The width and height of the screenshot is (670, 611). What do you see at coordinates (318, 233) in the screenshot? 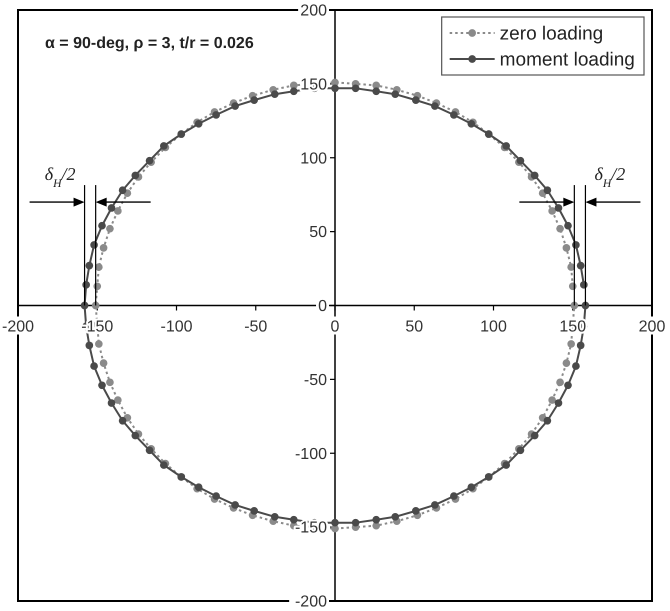
I see `y-tick-label: 50` at bounding box center [318, 233].